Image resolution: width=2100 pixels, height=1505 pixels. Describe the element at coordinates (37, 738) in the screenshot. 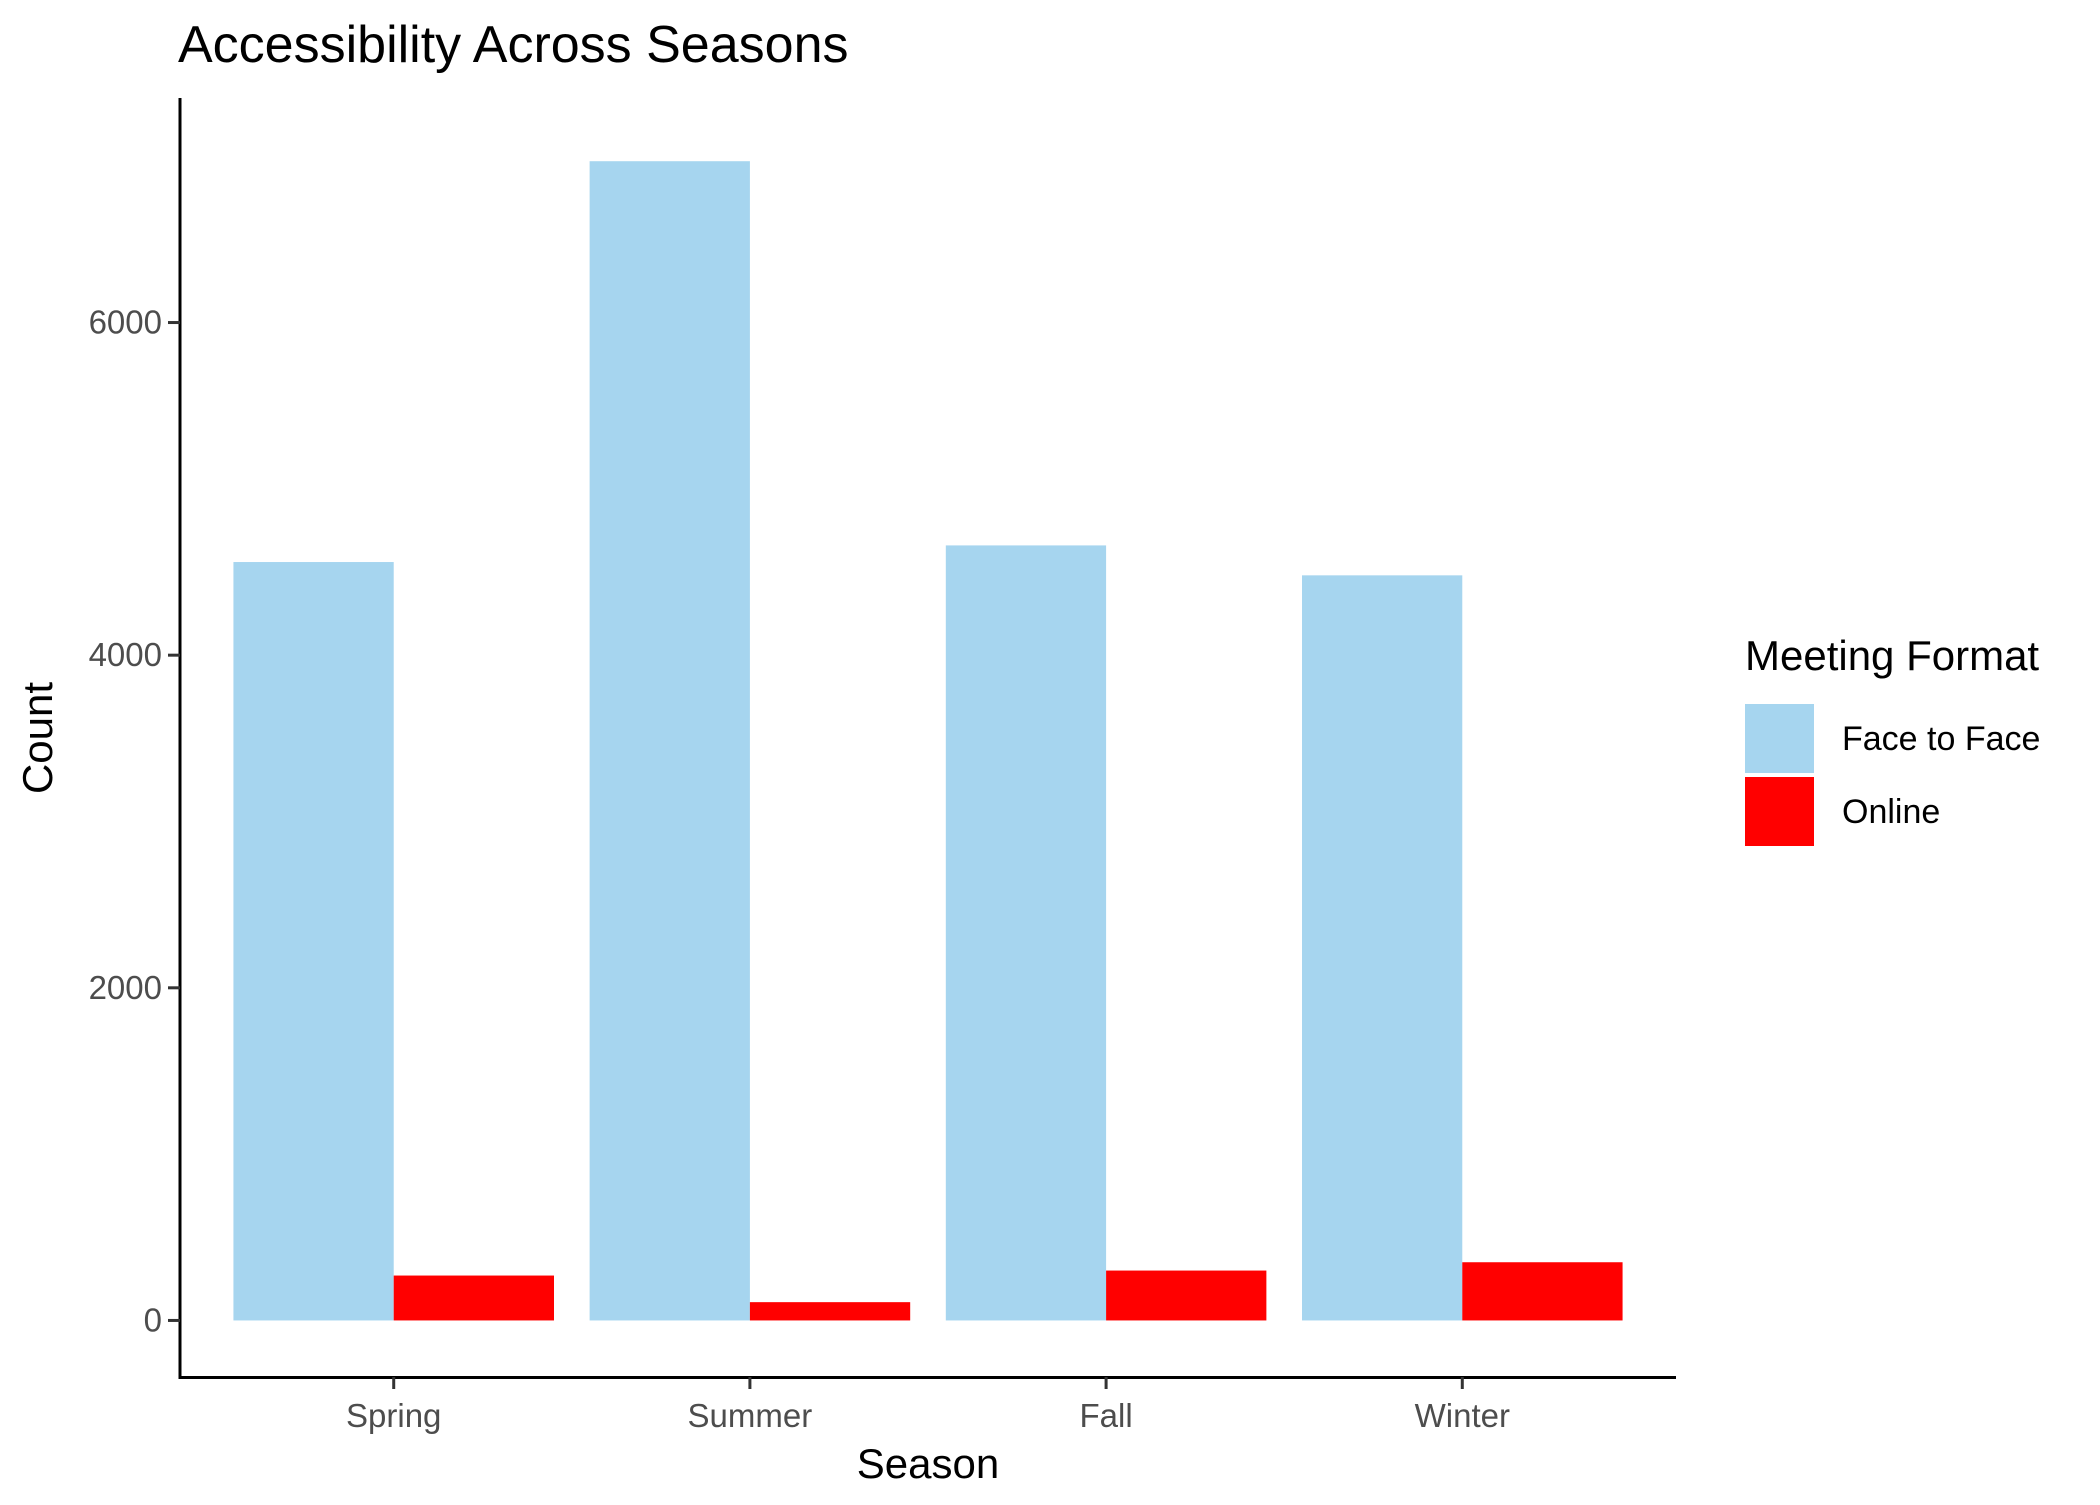

I see `y-axis-title: Count` at that location.